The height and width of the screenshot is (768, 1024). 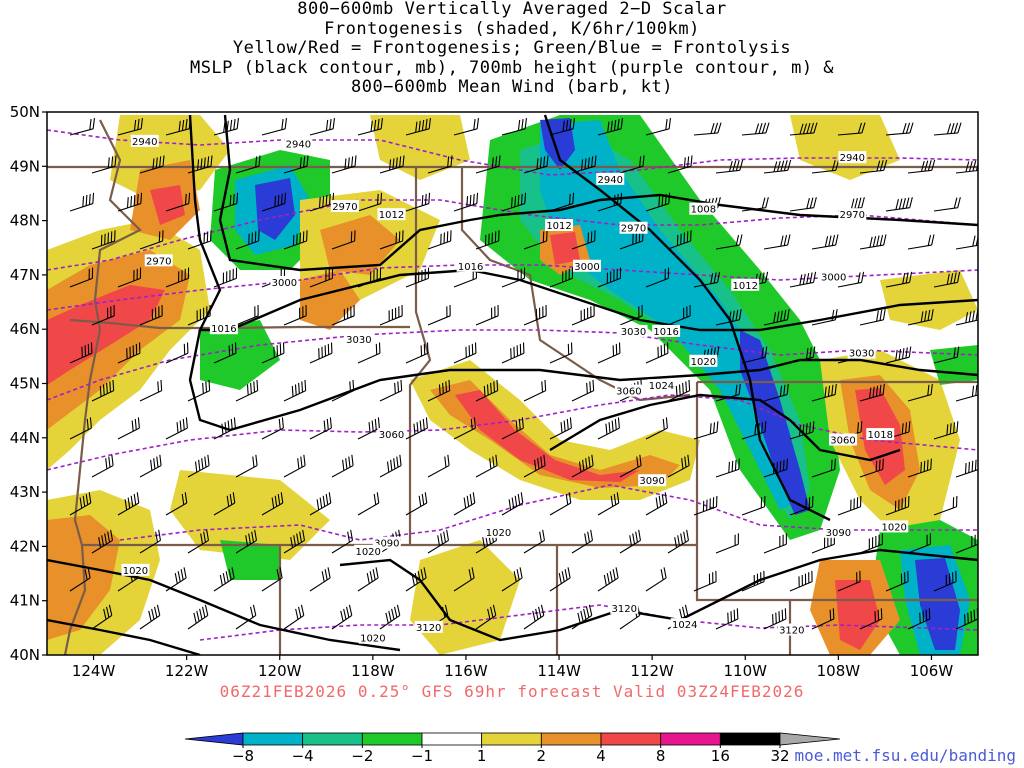 I want to click on colorbar-label: −1, so click(x=422, y=756).